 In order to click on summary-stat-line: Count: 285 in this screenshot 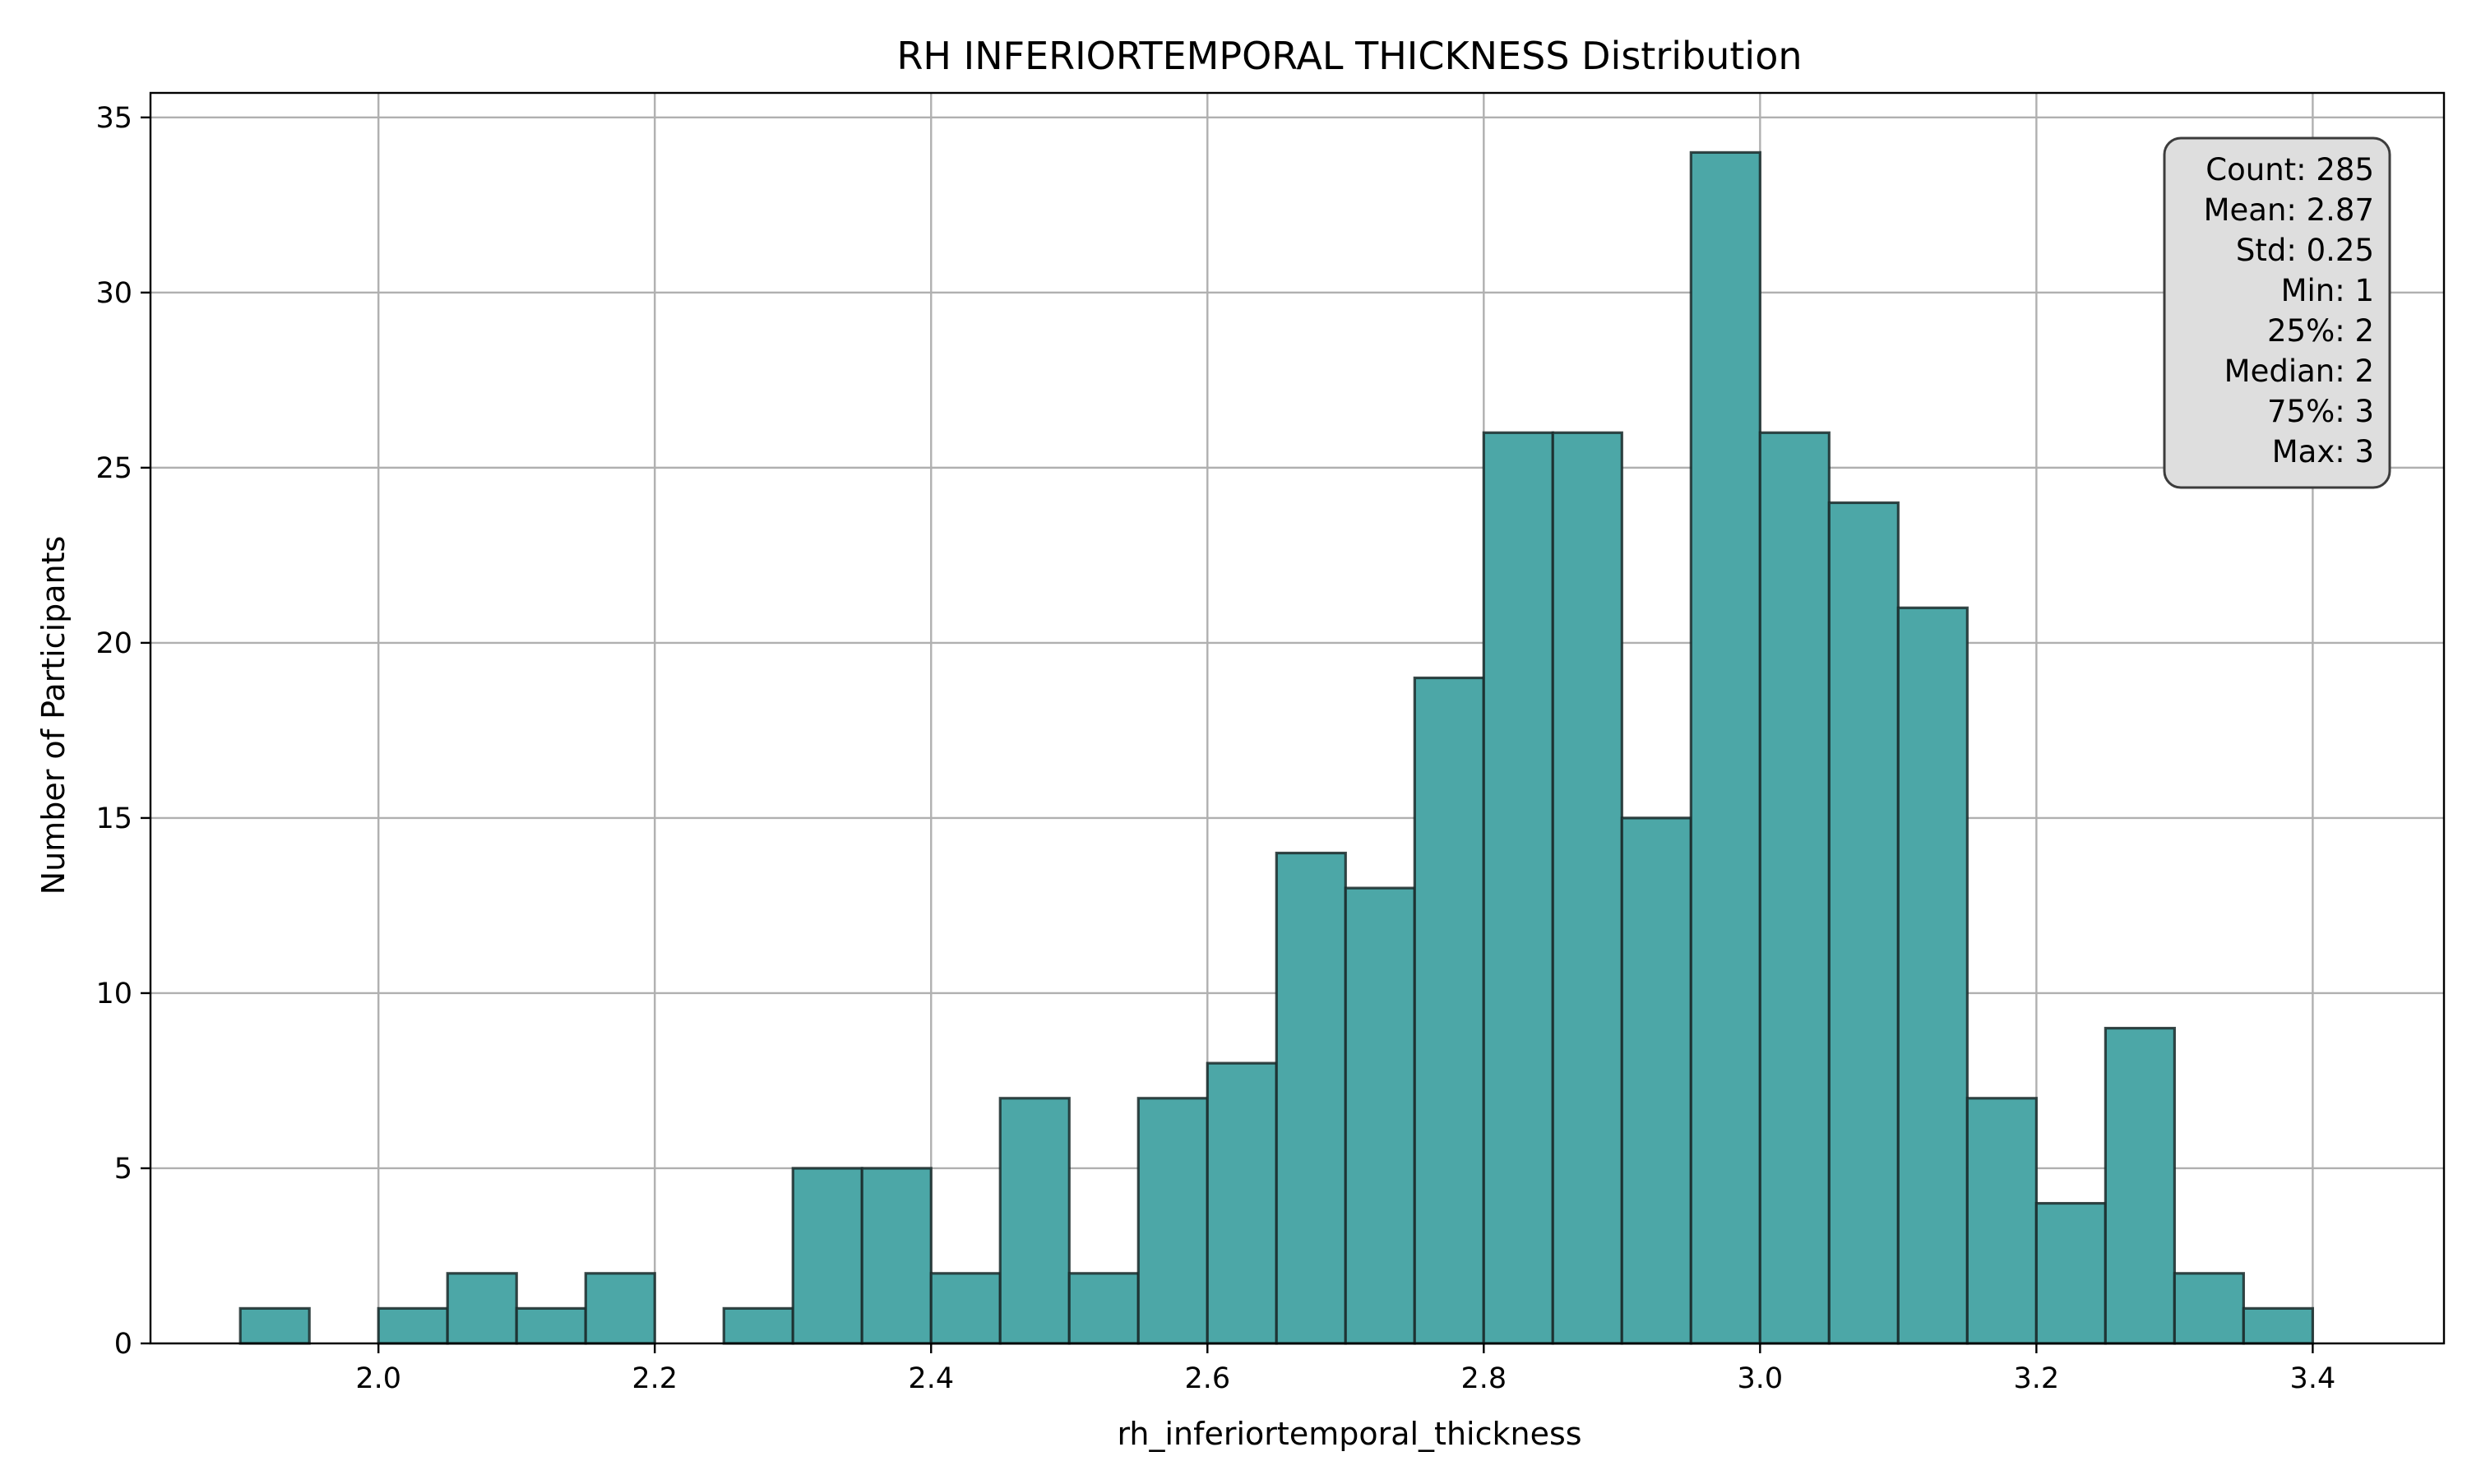, I will do `click(2290, 170)`.